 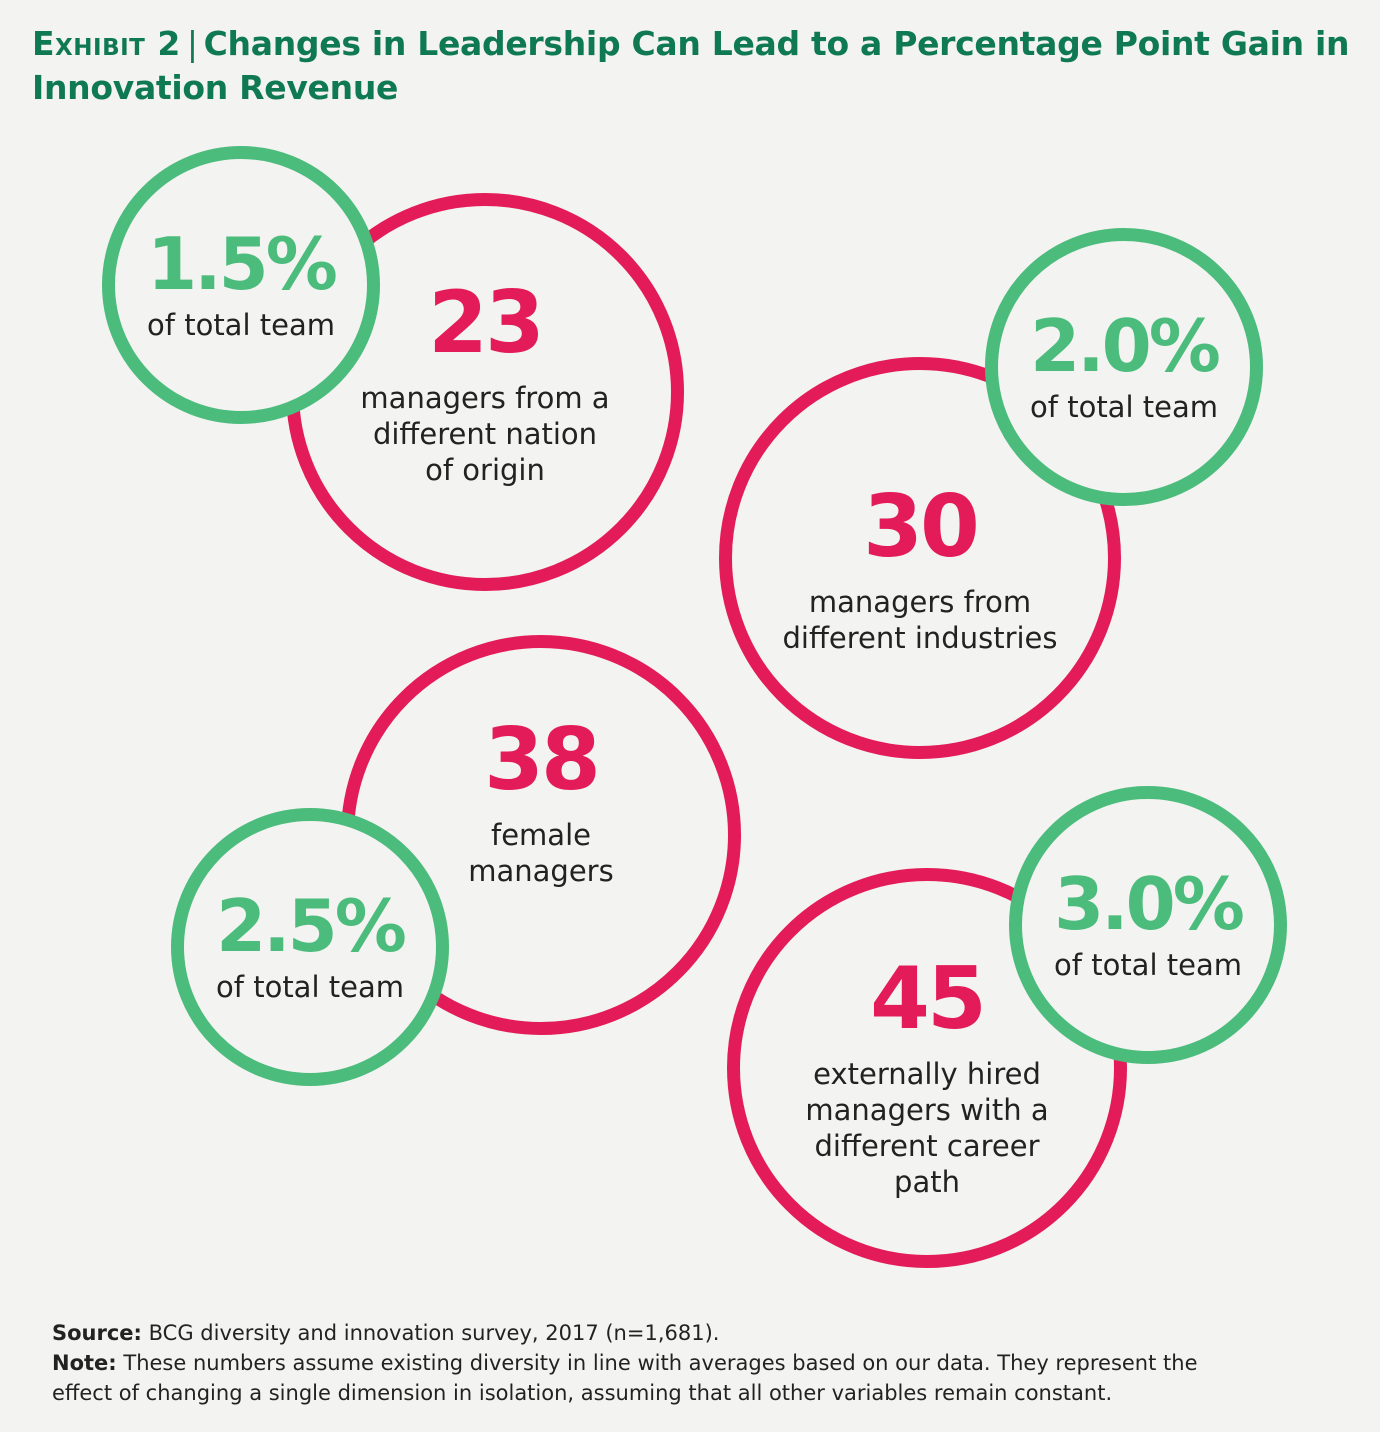 I want to click on description-line: externally hired, so click(x=927, y=1074).